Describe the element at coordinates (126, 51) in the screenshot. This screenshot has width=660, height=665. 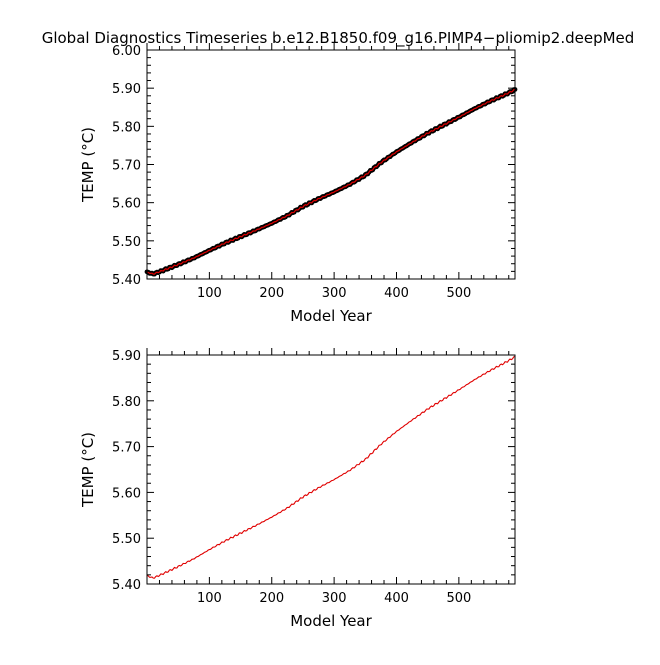
I see `y-tick-label: 6.00` at that location.